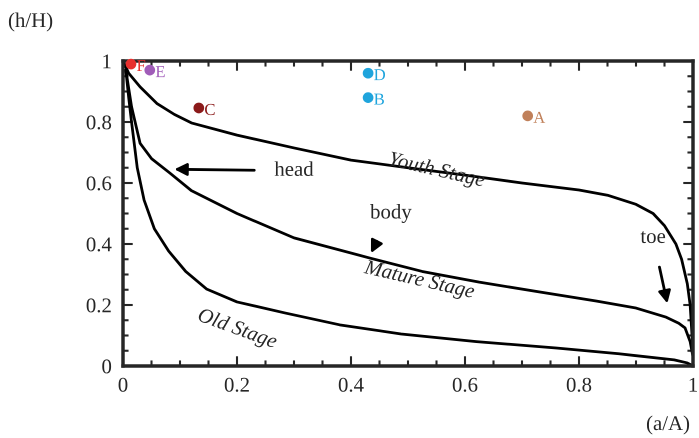  Describe the element at coordinates (107, 366) in the screenshot. I see `y-tick-label: 0` at that location.